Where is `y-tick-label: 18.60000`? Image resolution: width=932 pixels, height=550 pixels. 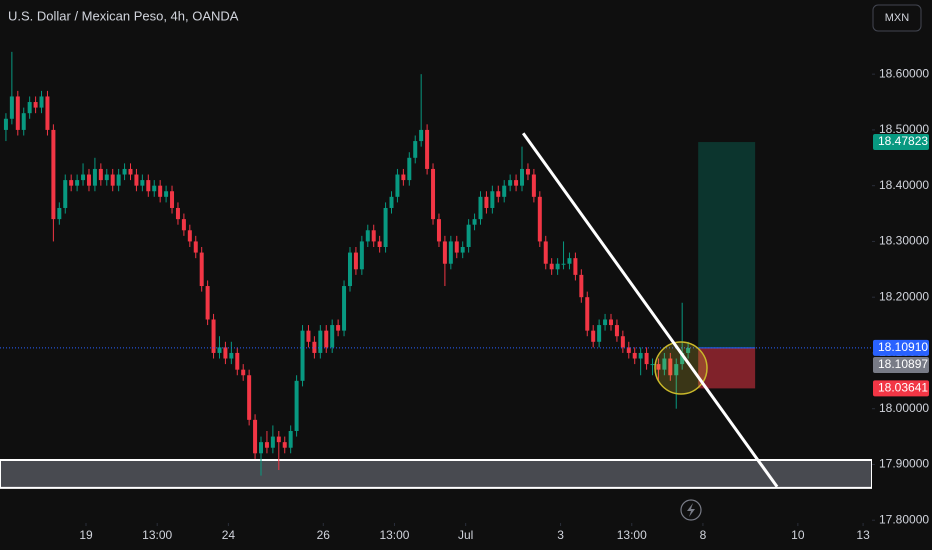
y-tick-label: 18.60000 is located at coordinates (904, 73).